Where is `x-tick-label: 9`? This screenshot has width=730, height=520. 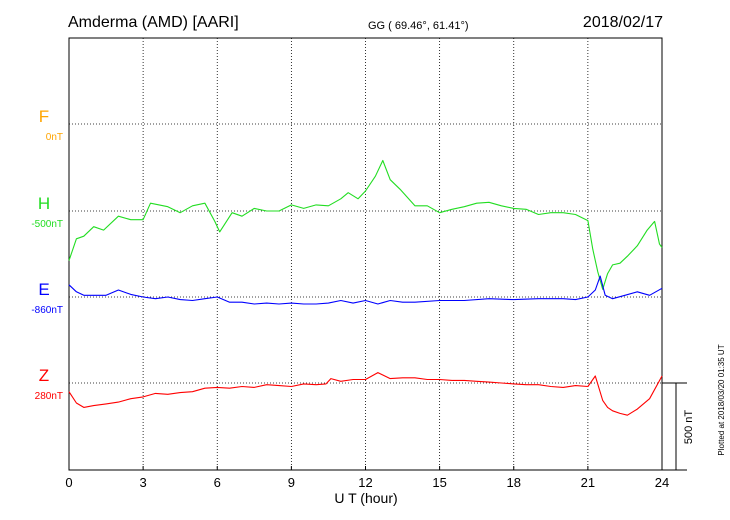
x-tick-label: 9 is located at coordinates (291, 482).